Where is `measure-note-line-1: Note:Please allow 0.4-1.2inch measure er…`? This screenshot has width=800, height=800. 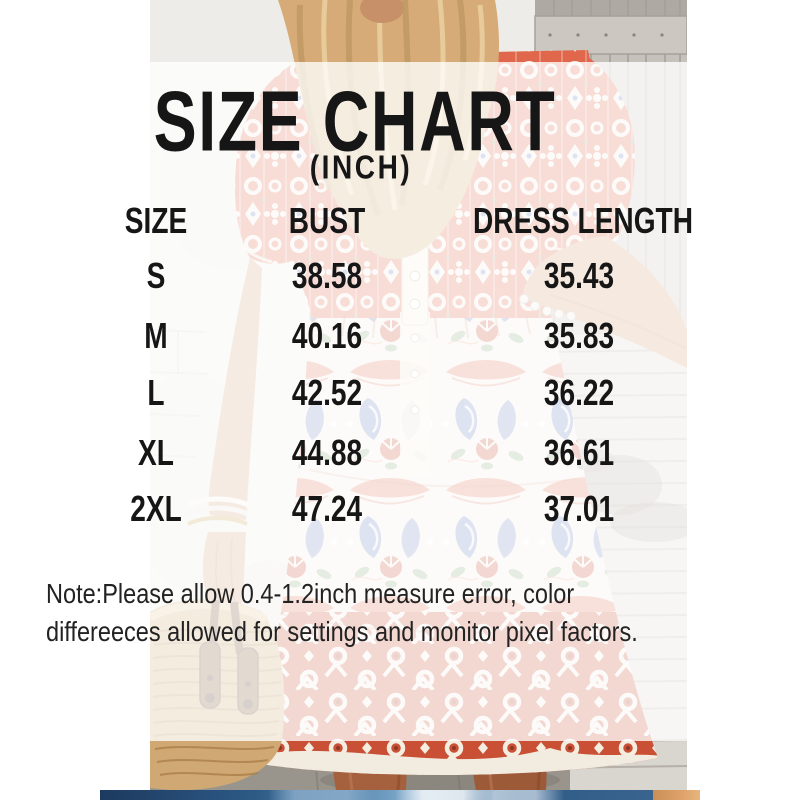 measure-note-line-1: Note:Please allow 0.4-1.2inch measure er… is located at coordinates (310, 593).